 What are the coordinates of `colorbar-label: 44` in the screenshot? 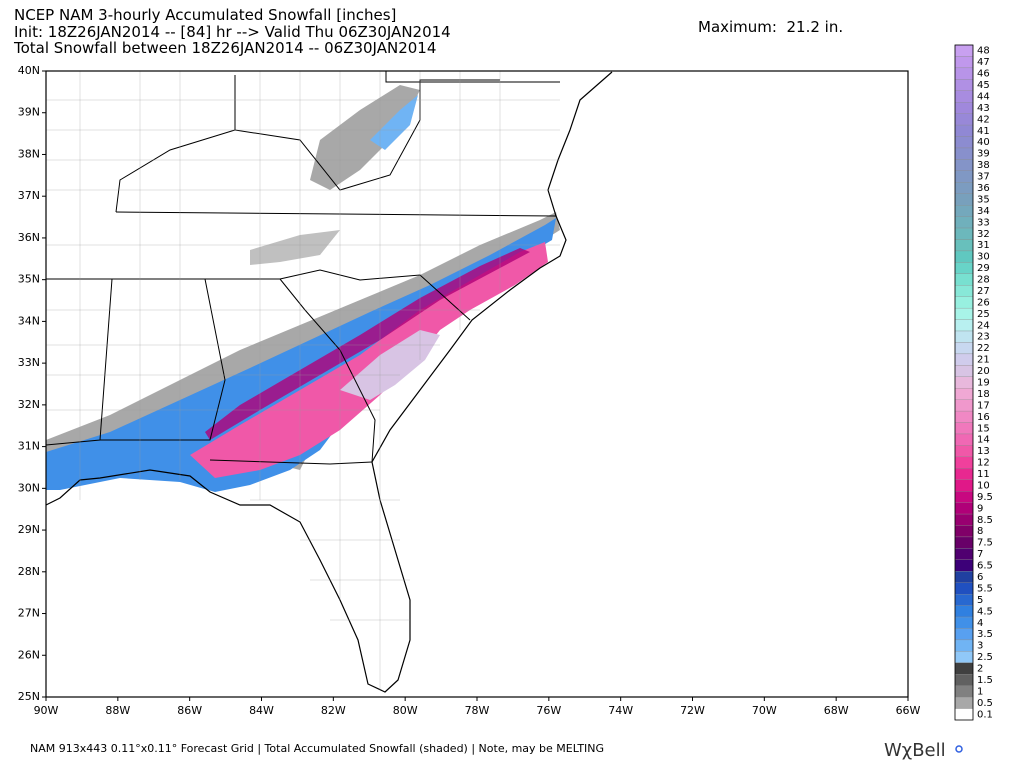 It's located at (983, 96).